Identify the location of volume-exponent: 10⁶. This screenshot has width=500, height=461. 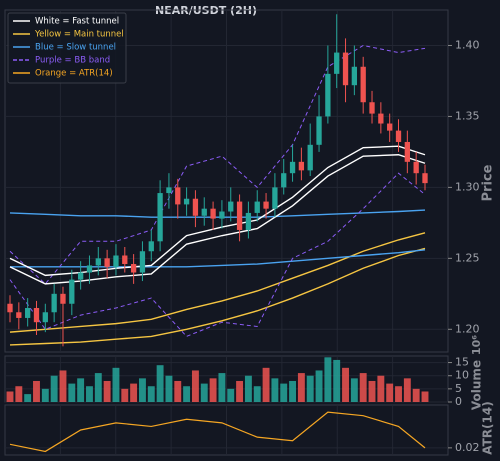
(476, 345).